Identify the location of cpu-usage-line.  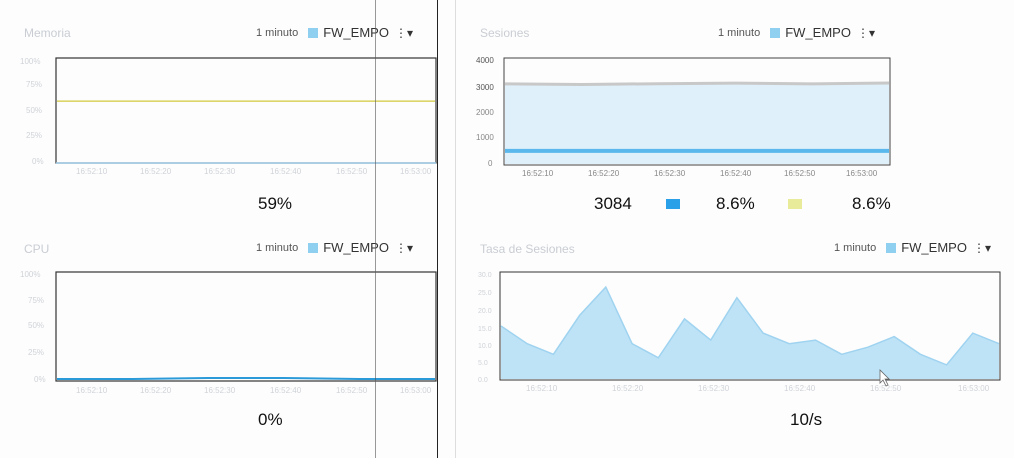
(246, 378).